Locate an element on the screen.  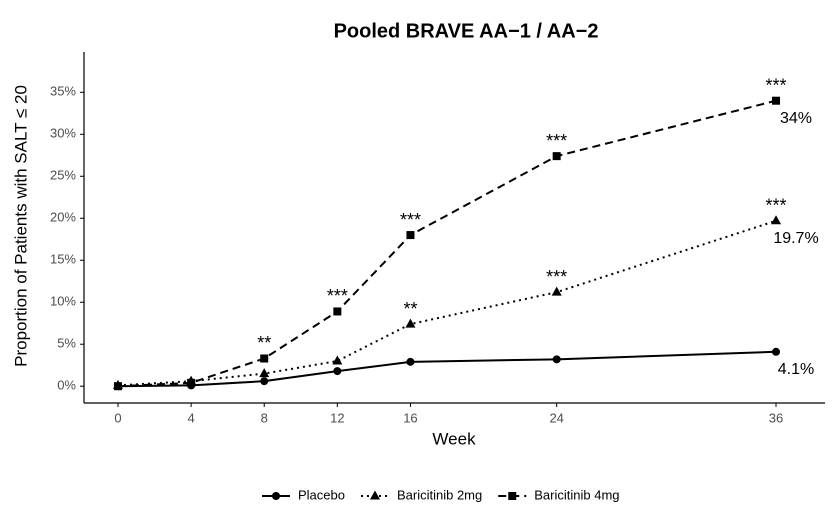
x-axis-label: Week is located at coordinates (454, 438).